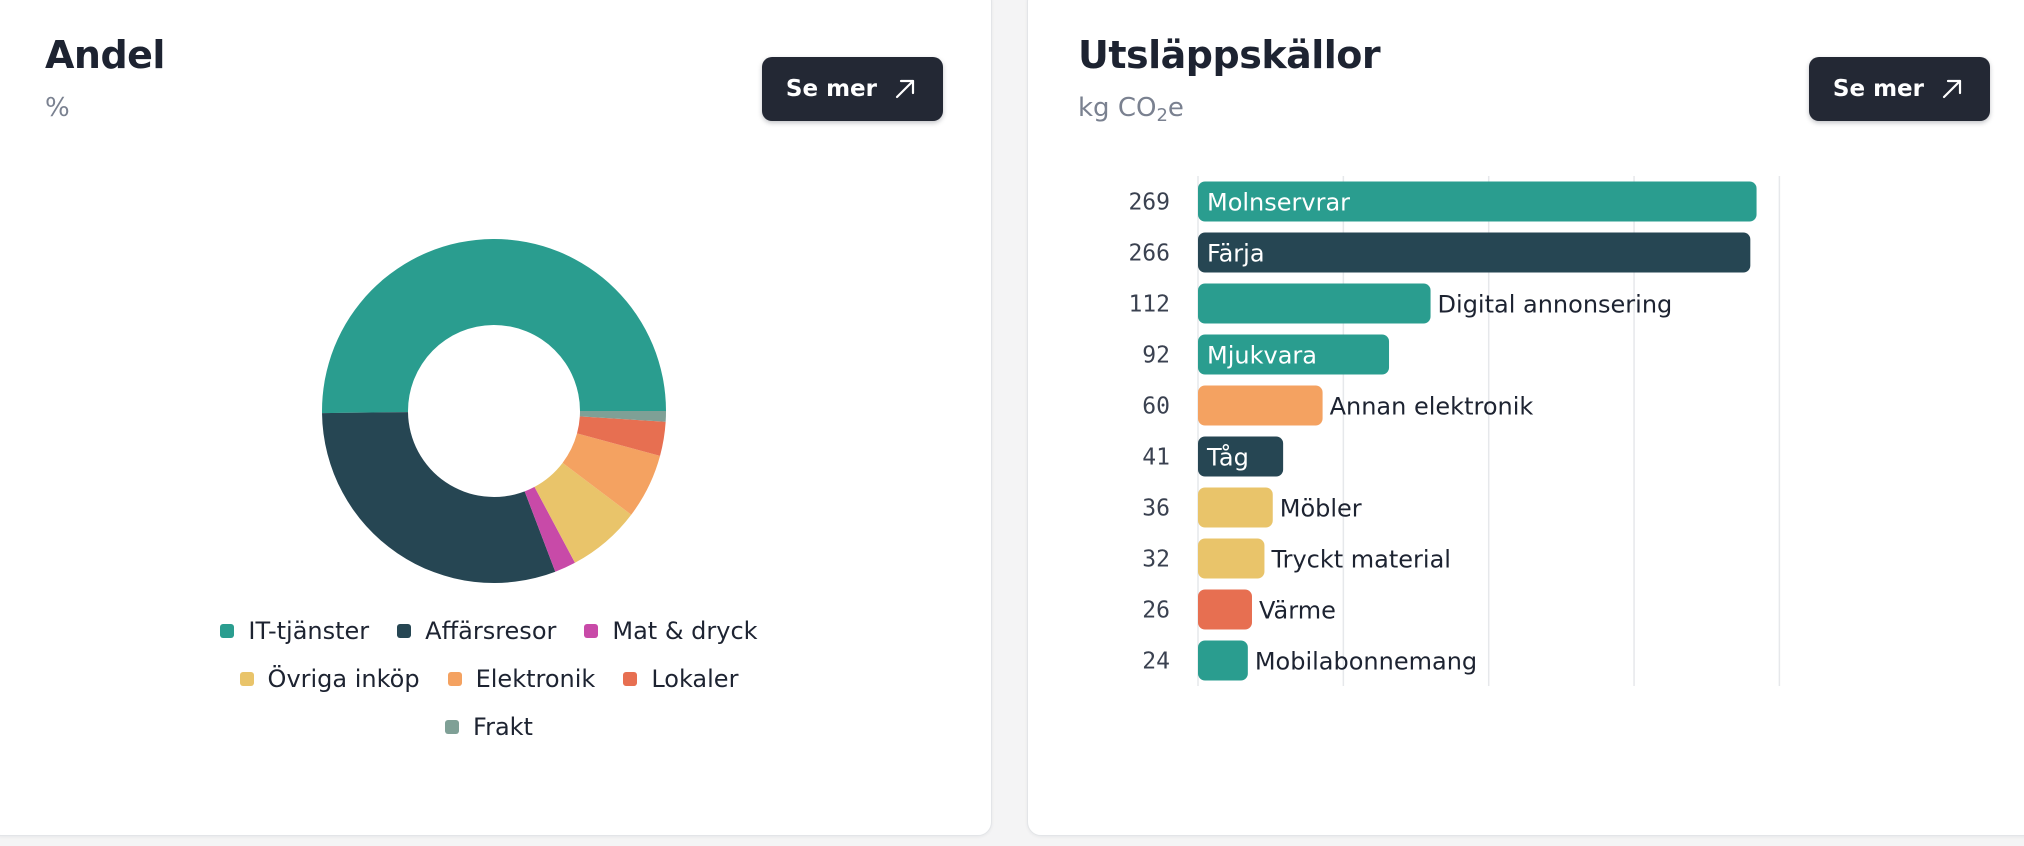 This screenshot has width=2024, height=846. What do you see at coordinates (535, 679) in the screenshot?
I see `legend-label: Elektronik` at bounding box center [535, 679].